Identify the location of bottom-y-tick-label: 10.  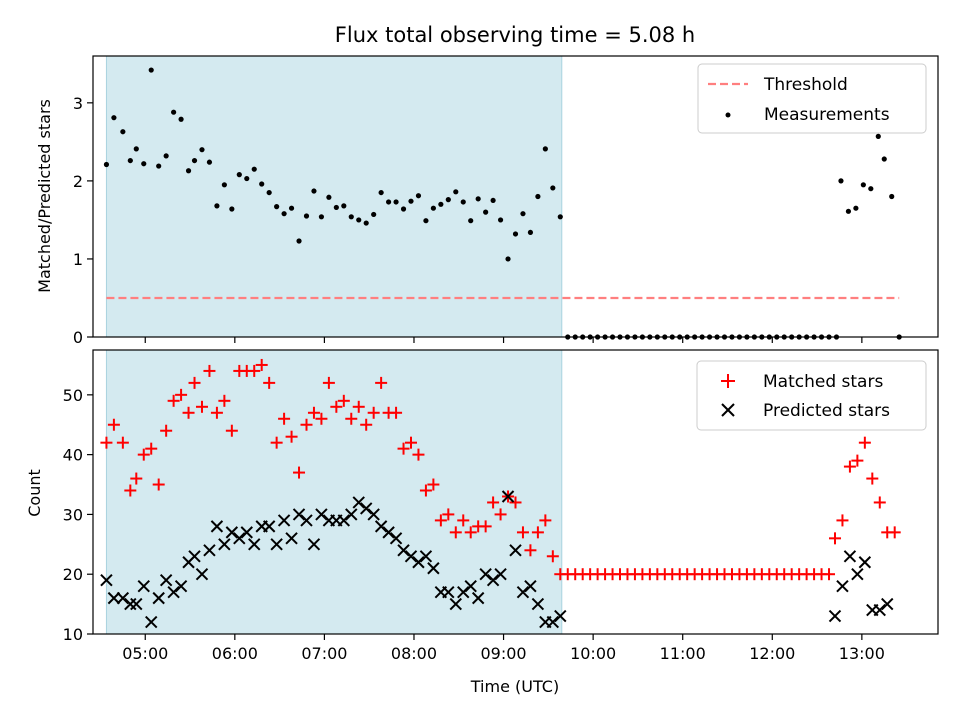
(73, 634).